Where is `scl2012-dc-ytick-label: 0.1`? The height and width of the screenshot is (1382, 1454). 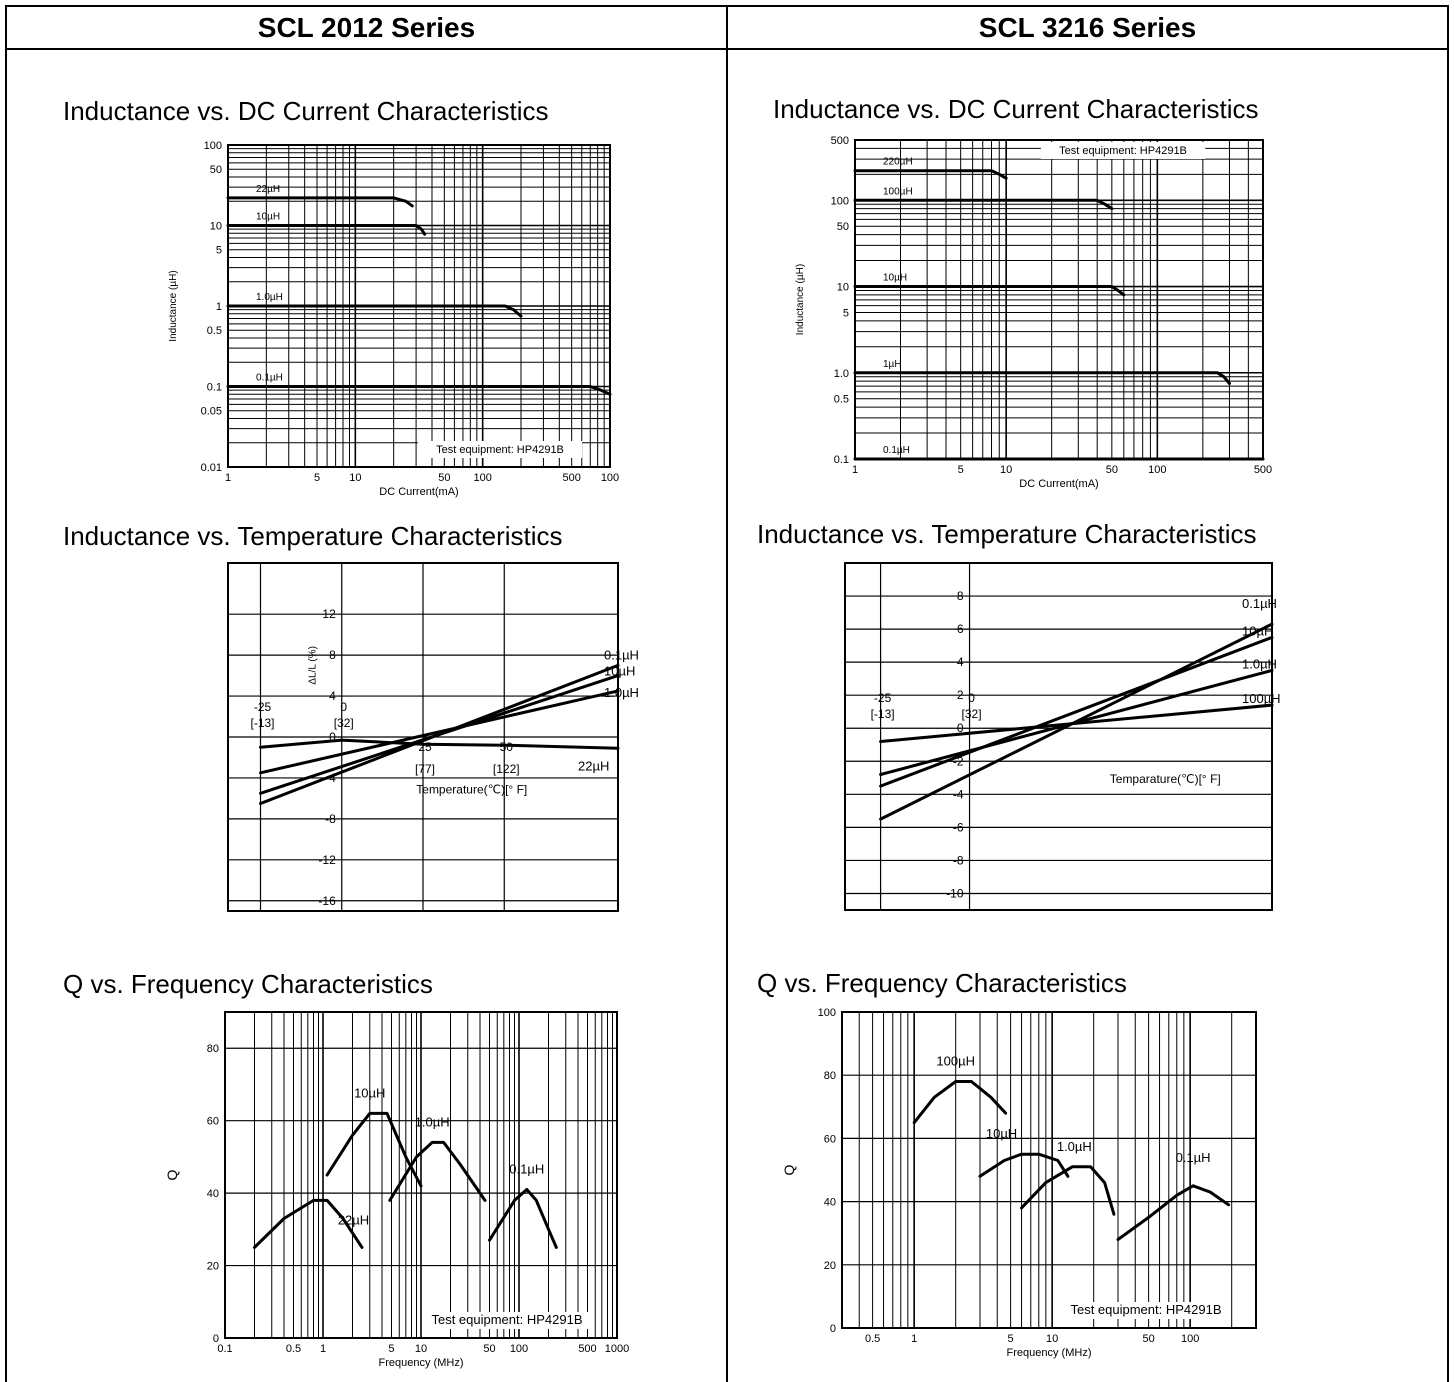
scl2012-dc-ytick-label: 0.1 is located at coordinates (214, 388).